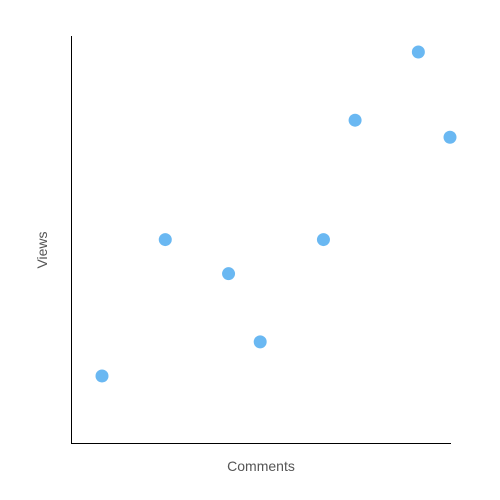  I want to click on x-axis-label: Comments, so click(261, 466).